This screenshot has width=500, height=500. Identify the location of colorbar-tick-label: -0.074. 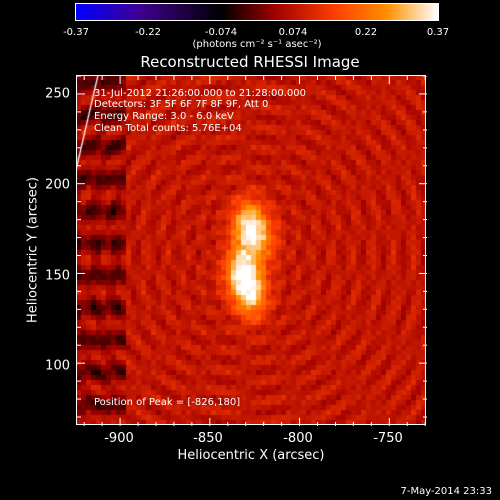
(221, 32).